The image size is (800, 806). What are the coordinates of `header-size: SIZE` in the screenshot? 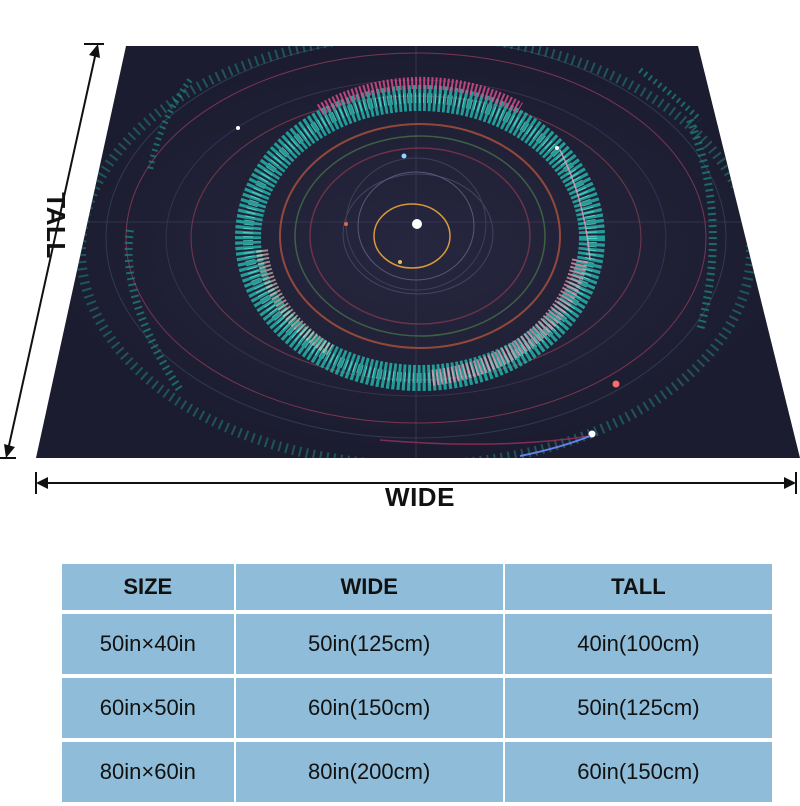 It's located at (148, 587).